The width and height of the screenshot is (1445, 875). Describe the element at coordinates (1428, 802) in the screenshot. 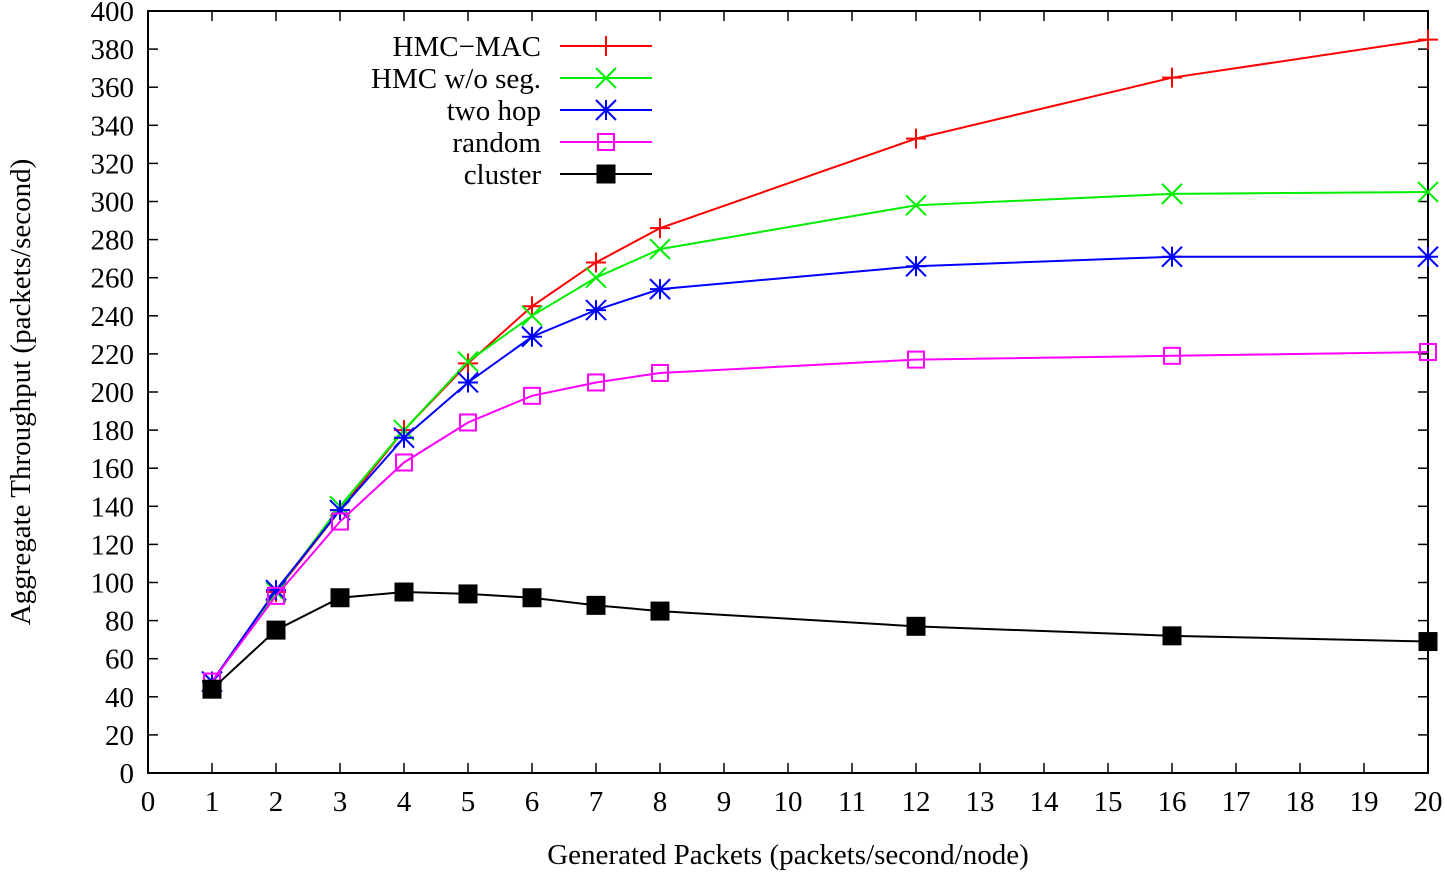

I see `x-tick-label: 20` at that location.